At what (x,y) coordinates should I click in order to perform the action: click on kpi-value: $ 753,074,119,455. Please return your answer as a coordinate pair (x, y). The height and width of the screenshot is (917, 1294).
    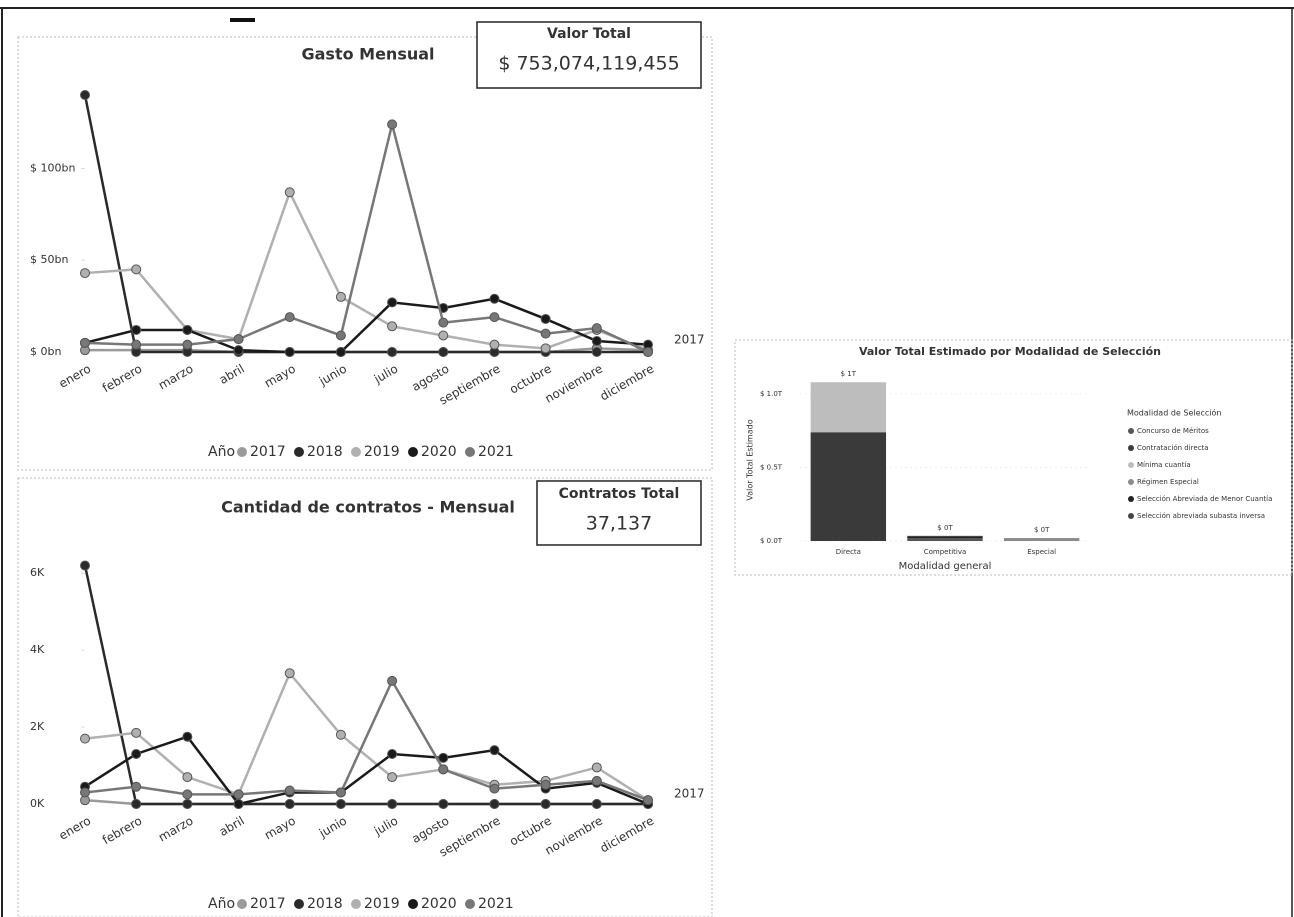
    Looking at the image, I should click on (588, 64).